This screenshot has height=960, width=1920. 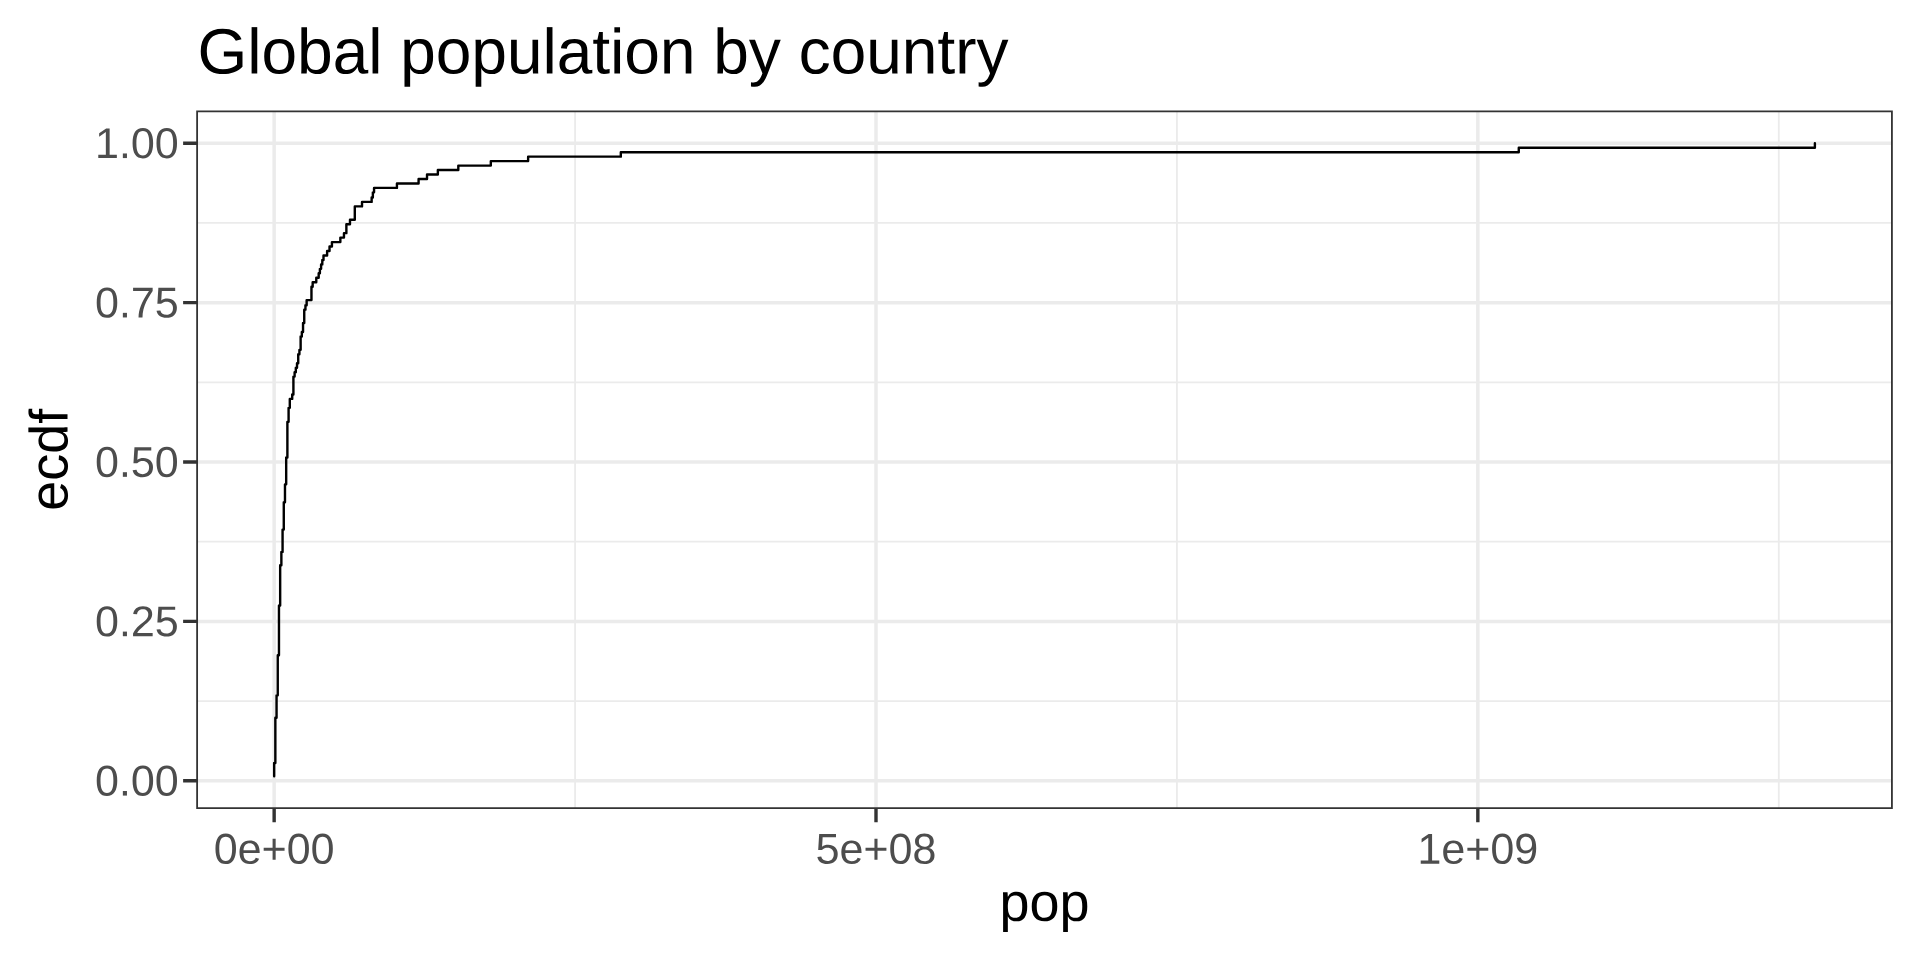 I want to click on y-tick-label: 0.50, so click(x=137, y=462).